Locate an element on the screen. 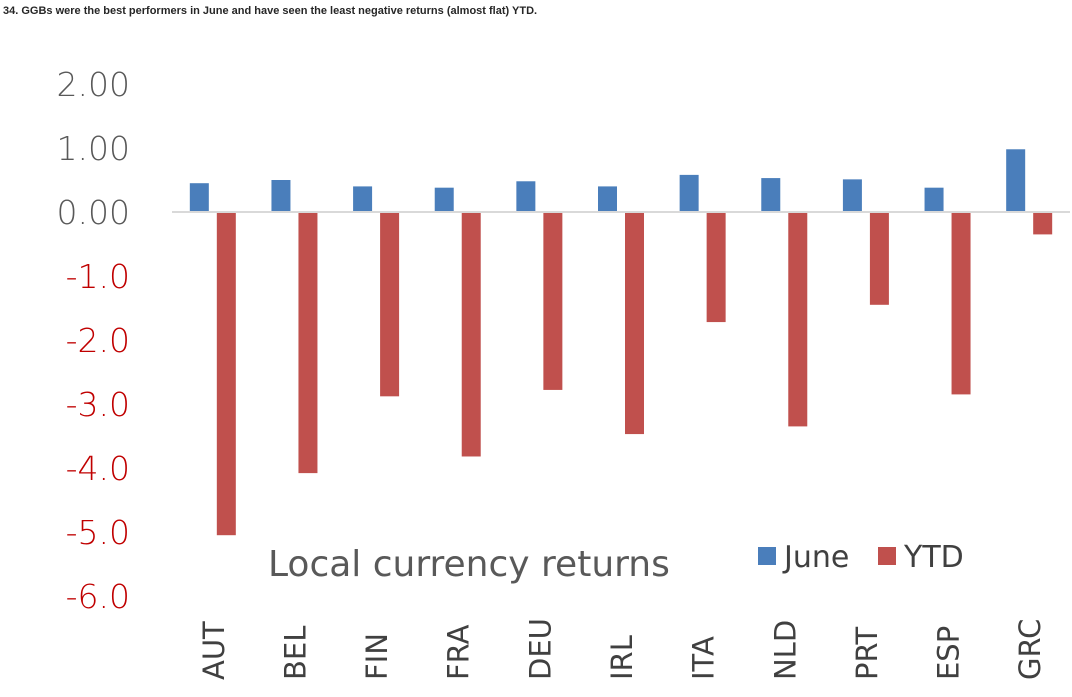  x-category-label: IRL is located at coordinates (622, 657).